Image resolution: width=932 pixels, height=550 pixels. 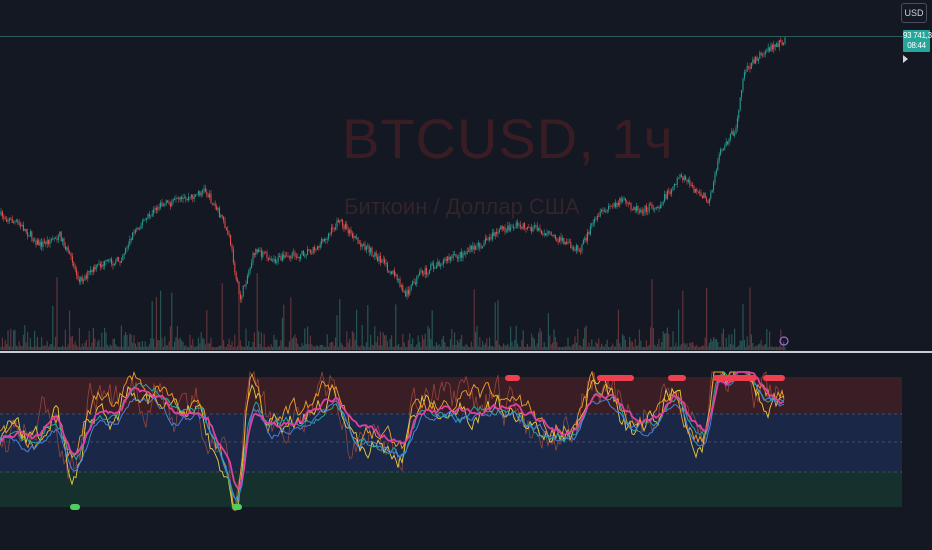 I want to click on zone-oversold, so click(x=451, y=489).